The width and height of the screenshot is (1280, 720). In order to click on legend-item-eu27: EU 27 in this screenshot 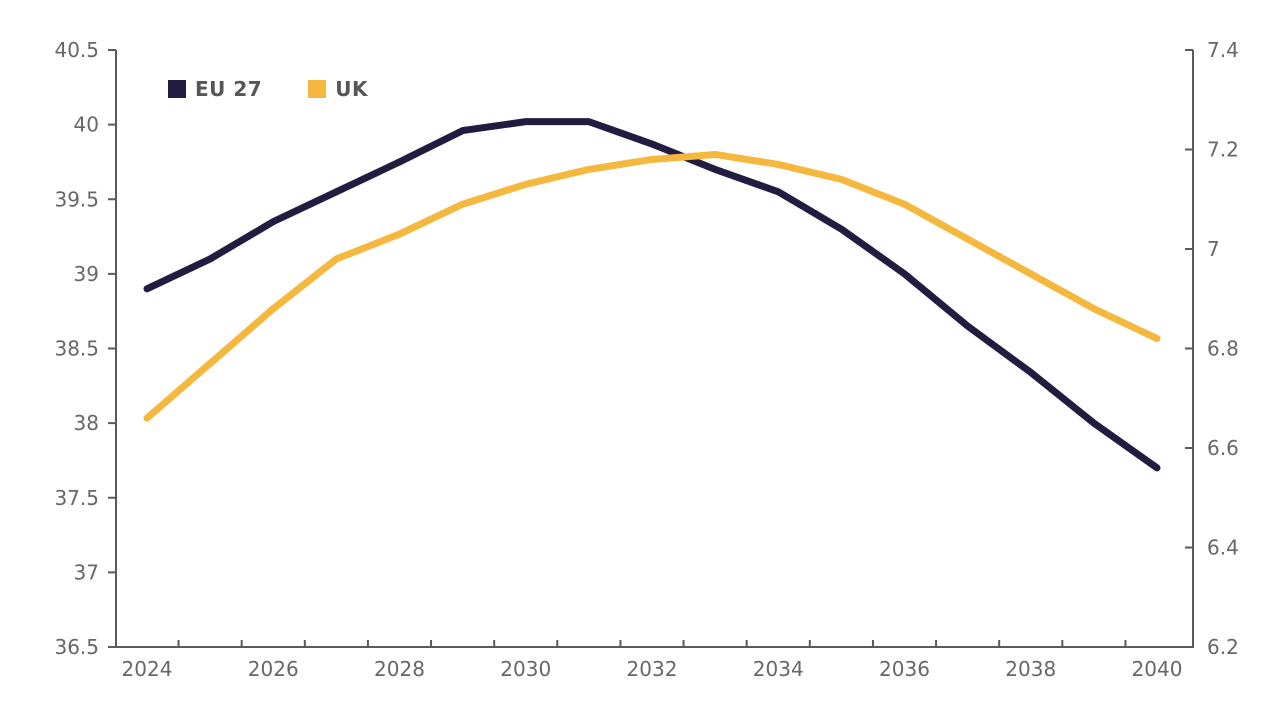, I will do `click(215, 89)`.